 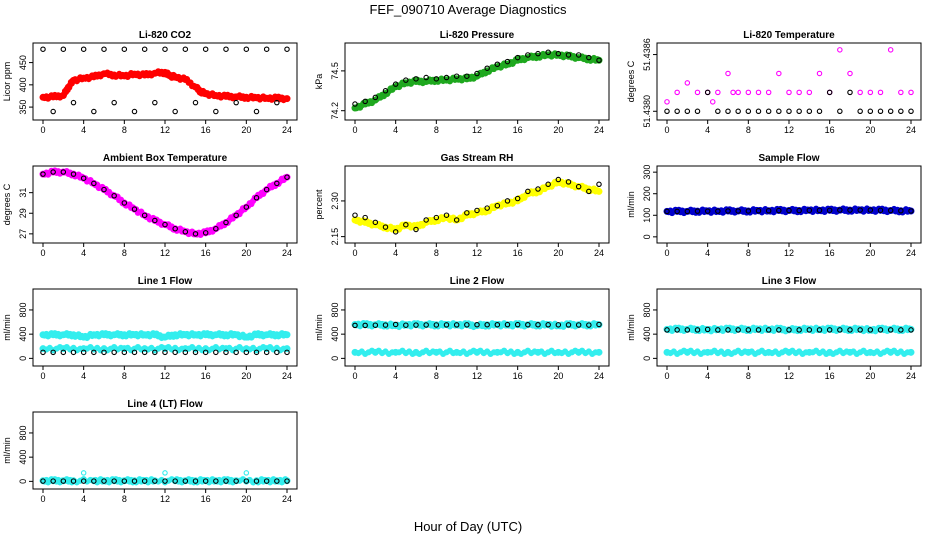 I want to click on y-tick-label: 100, so click(x=647, y=215).